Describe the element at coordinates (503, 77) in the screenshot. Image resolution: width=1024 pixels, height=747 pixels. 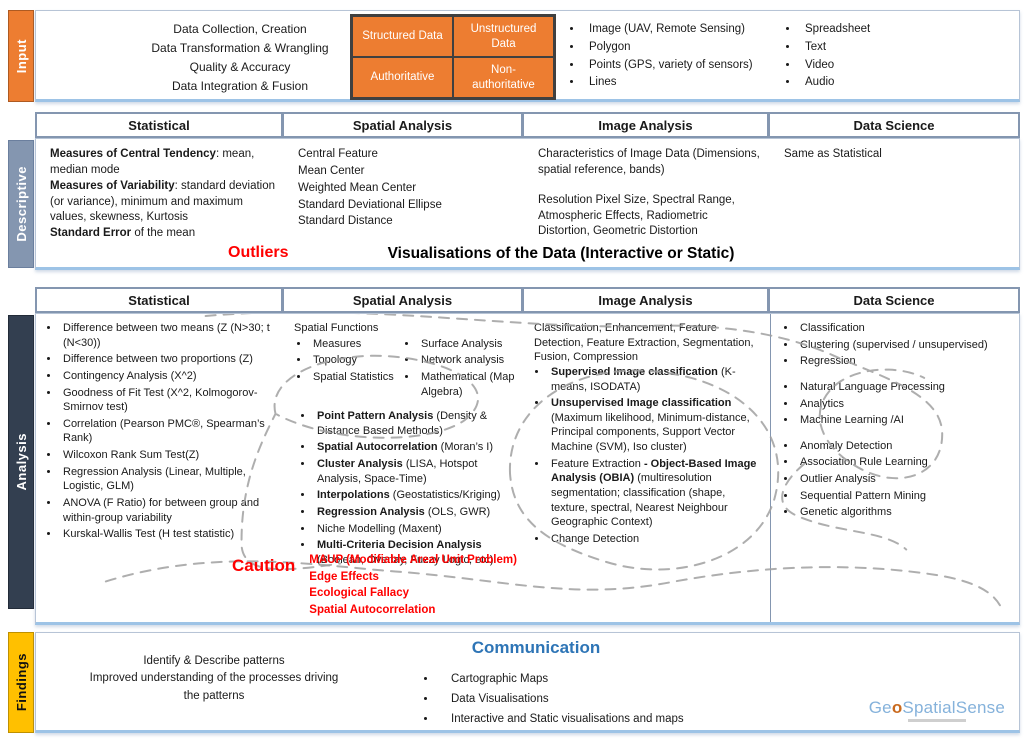
I see `quadrant-non-authoritative: Non-authoritative` at that location.